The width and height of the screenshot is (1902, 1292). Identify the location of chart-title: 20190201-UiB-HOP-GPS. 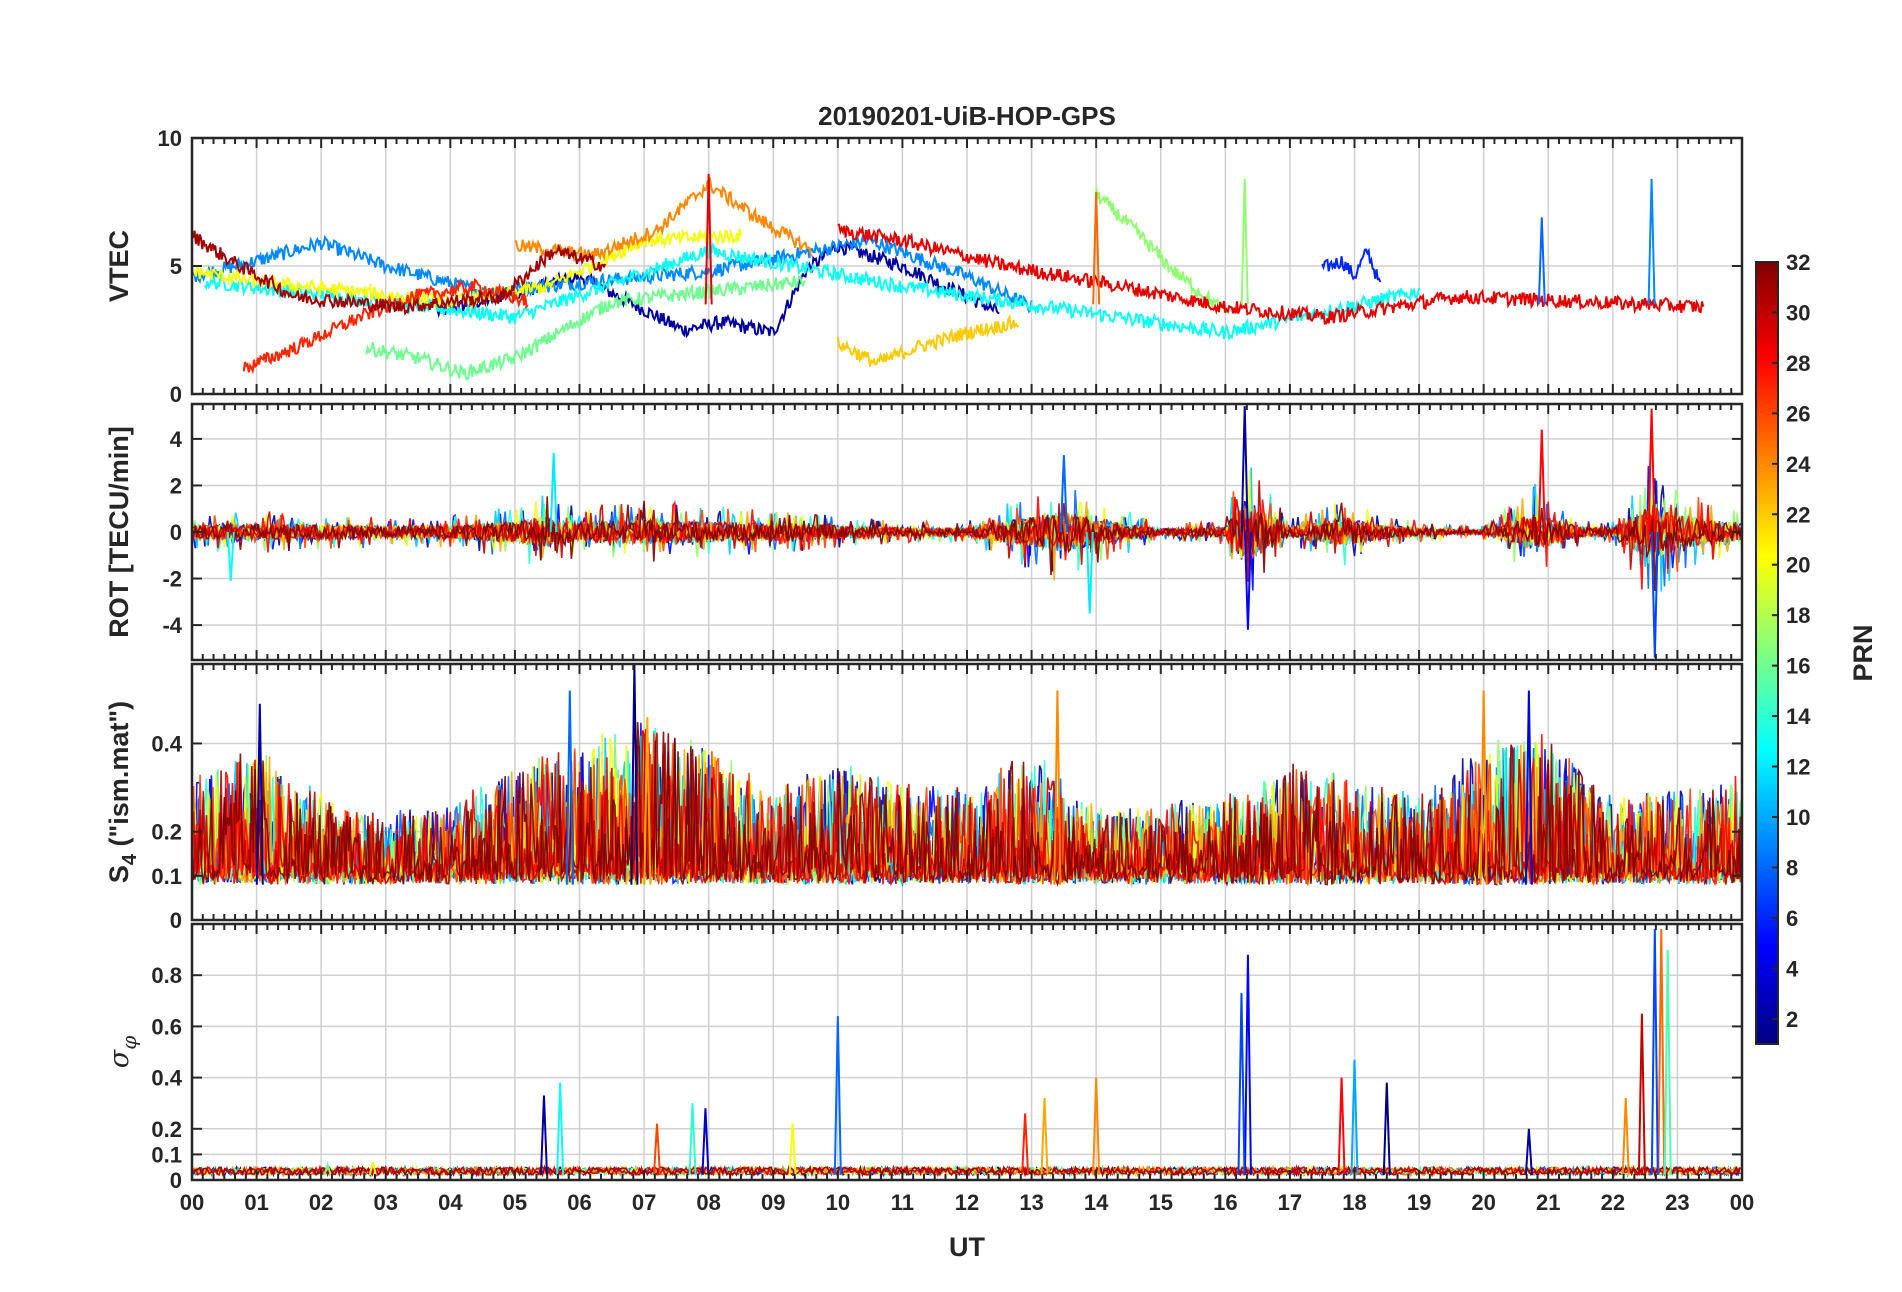
(967, 116).